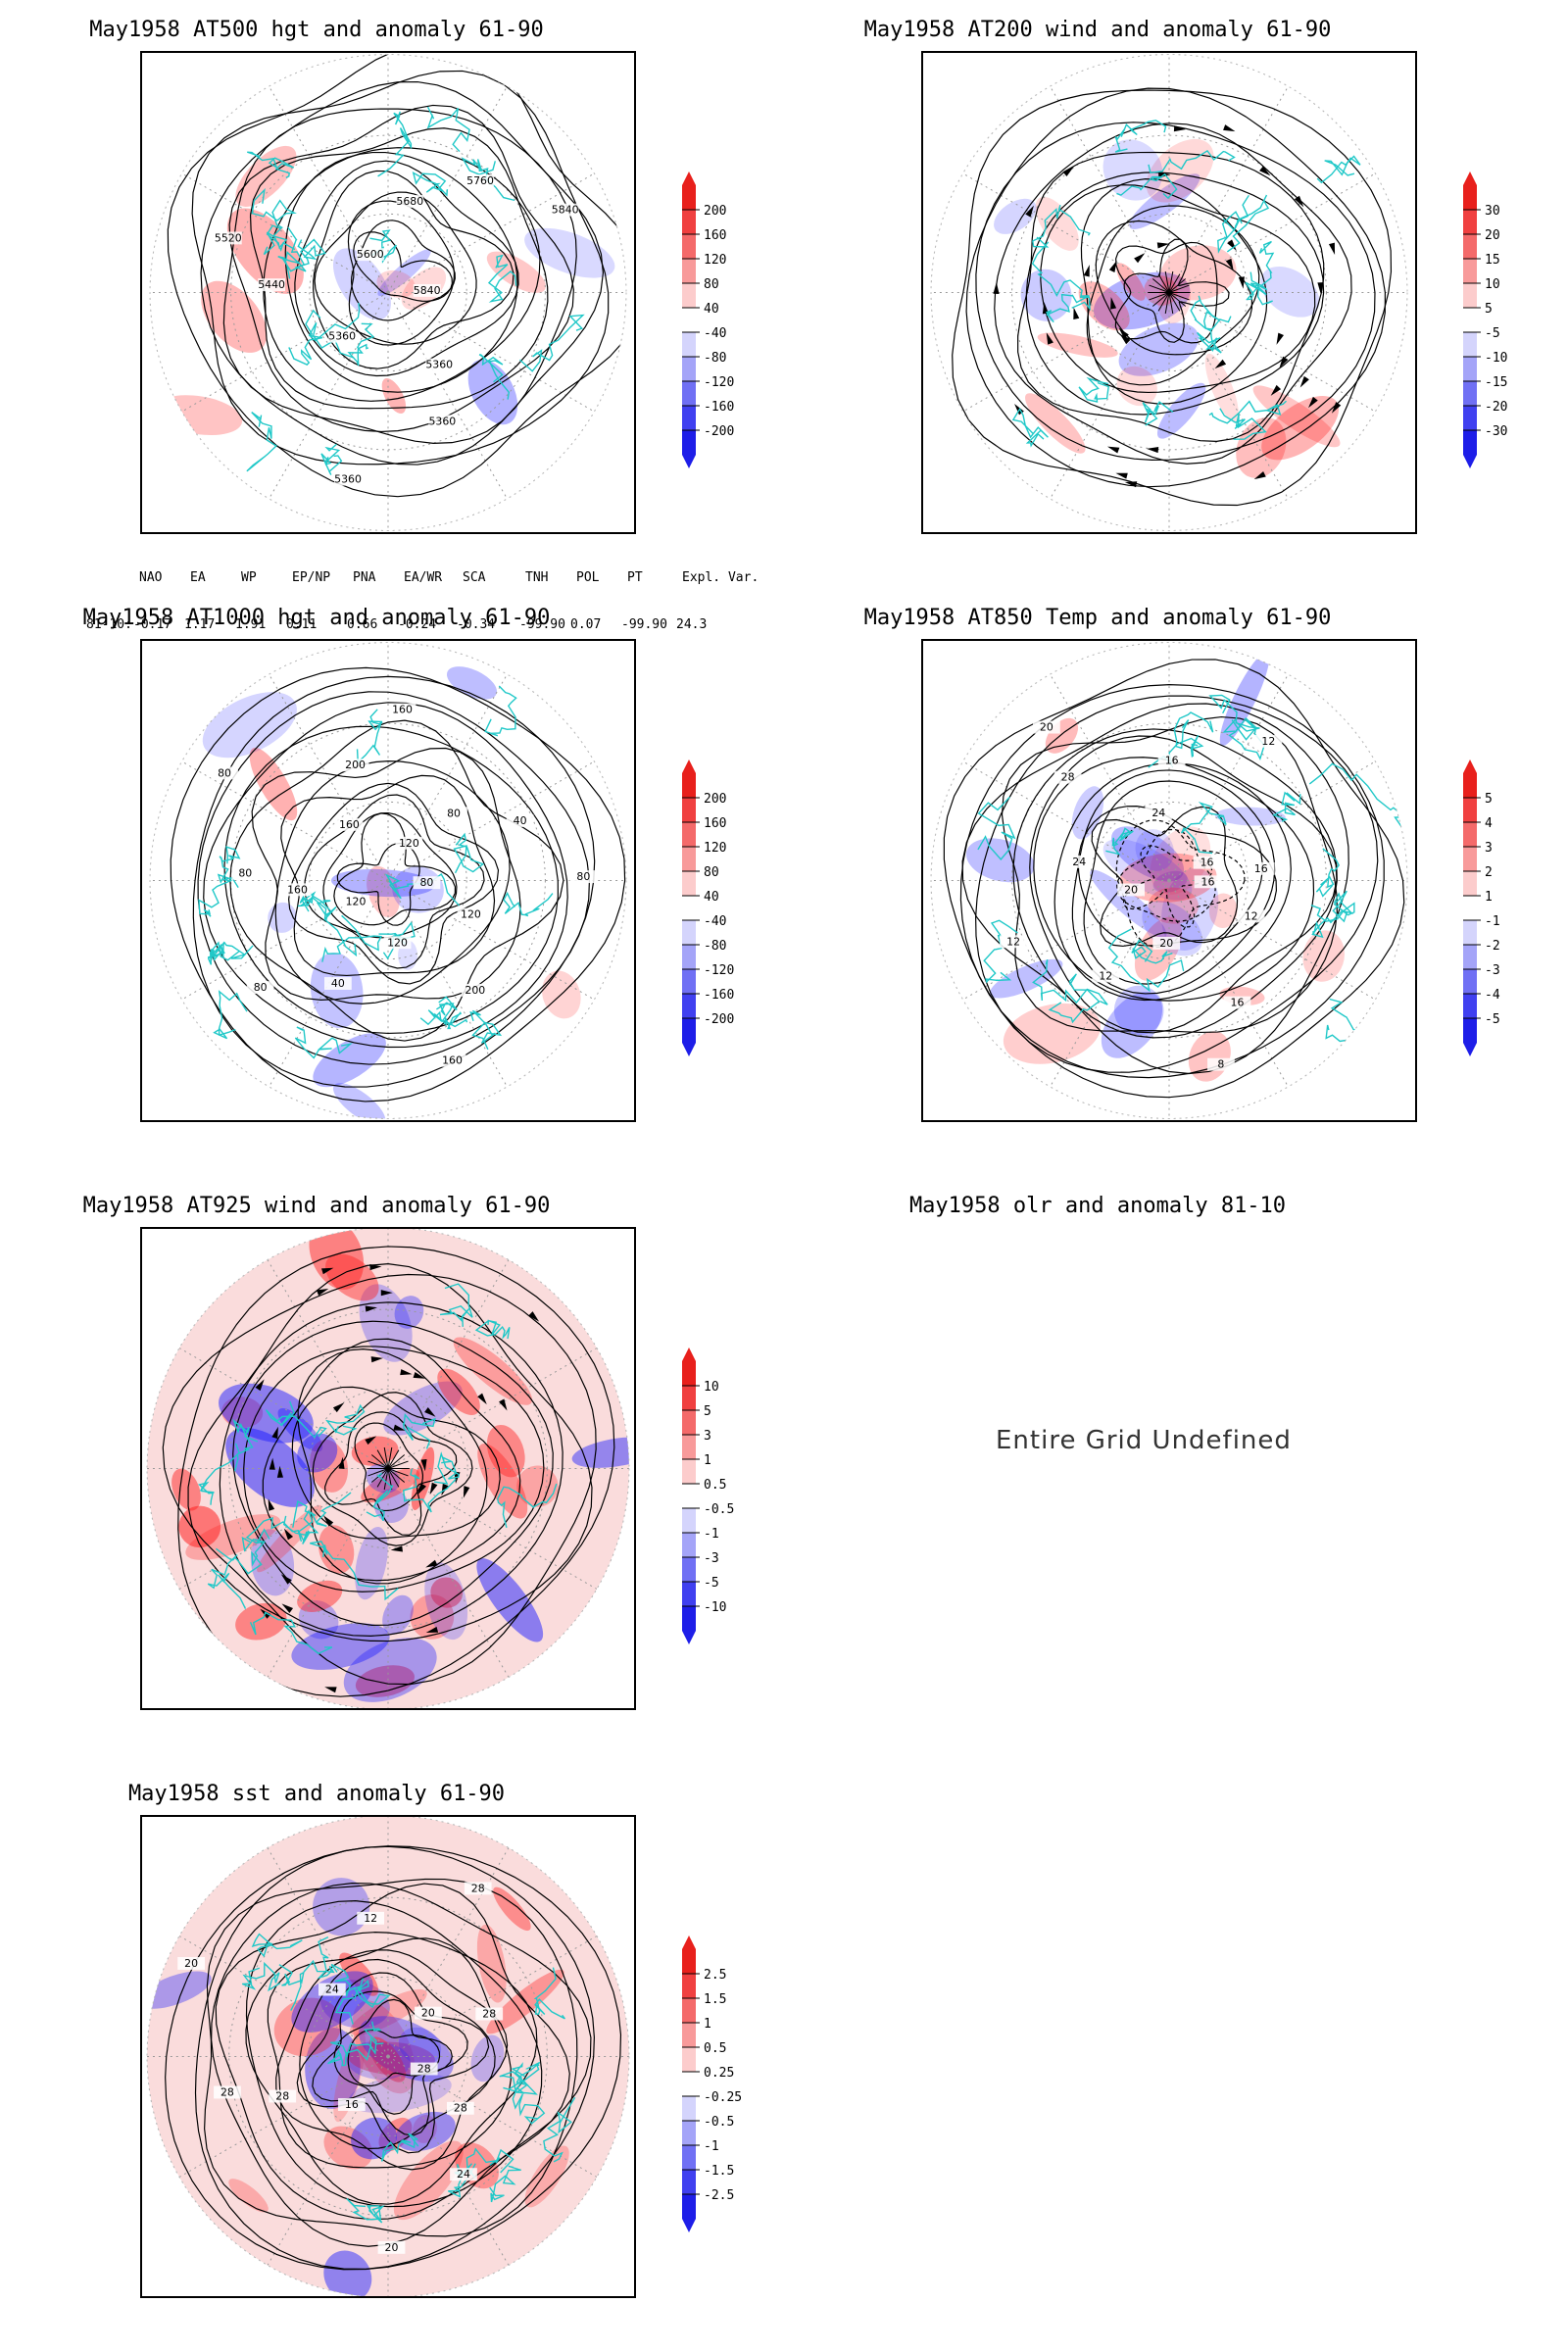  What do you see at coordinates (715, 848) in the screenshot?
I see `colorbar-label: 120` at bounding box center [715, 848].